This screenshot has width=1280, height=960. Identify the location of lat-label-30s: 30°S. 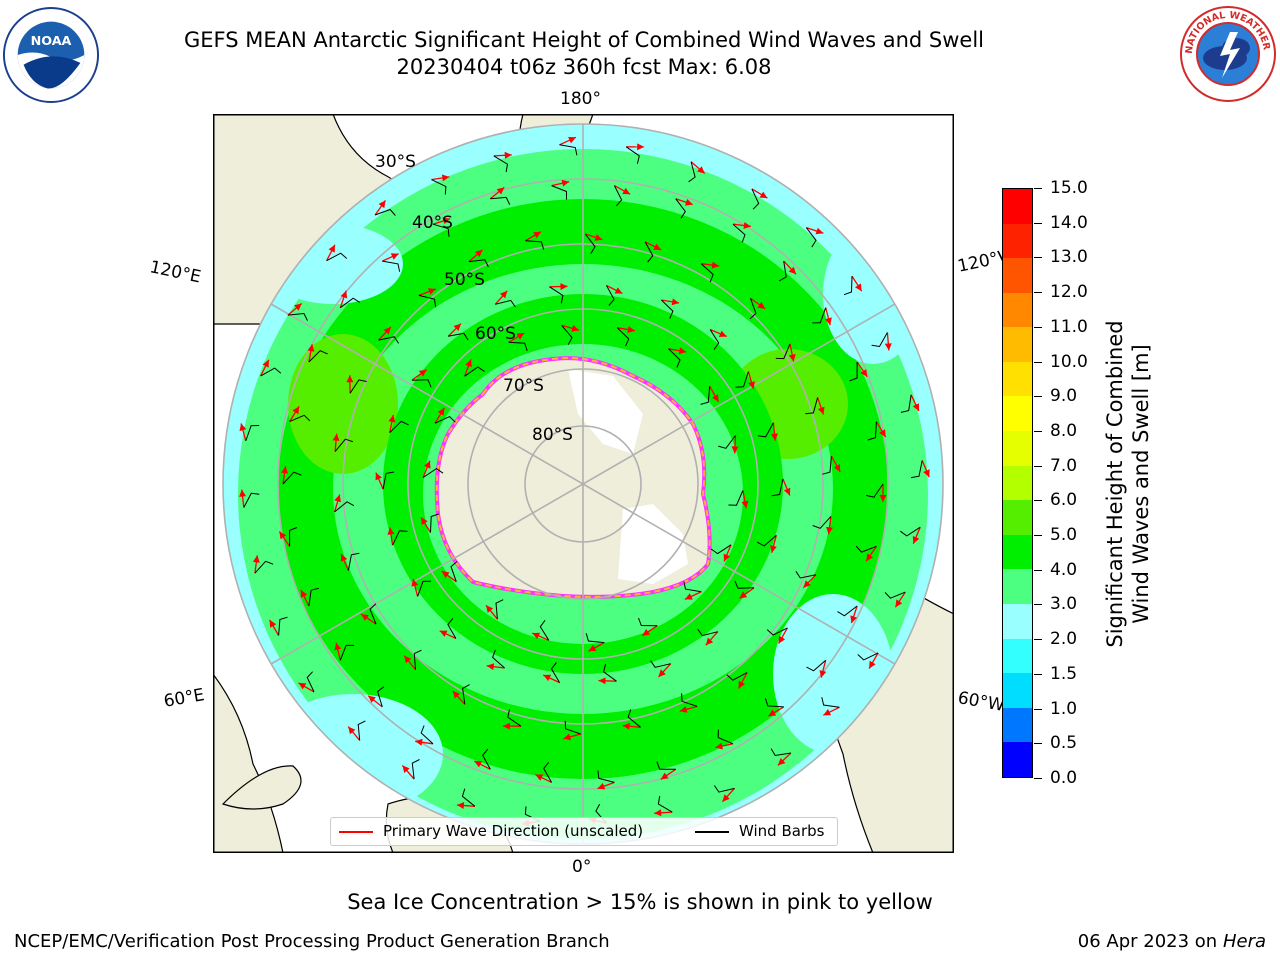
(395, 162).